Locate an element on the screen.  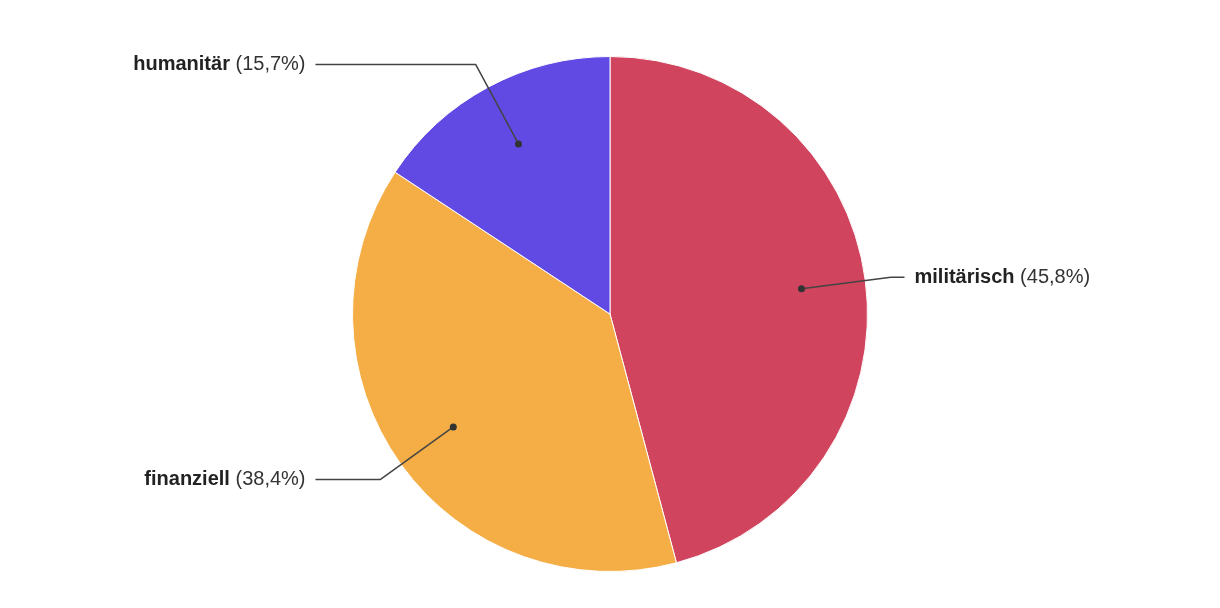
slice-label: humanitär is located at coordinates (184, 63).